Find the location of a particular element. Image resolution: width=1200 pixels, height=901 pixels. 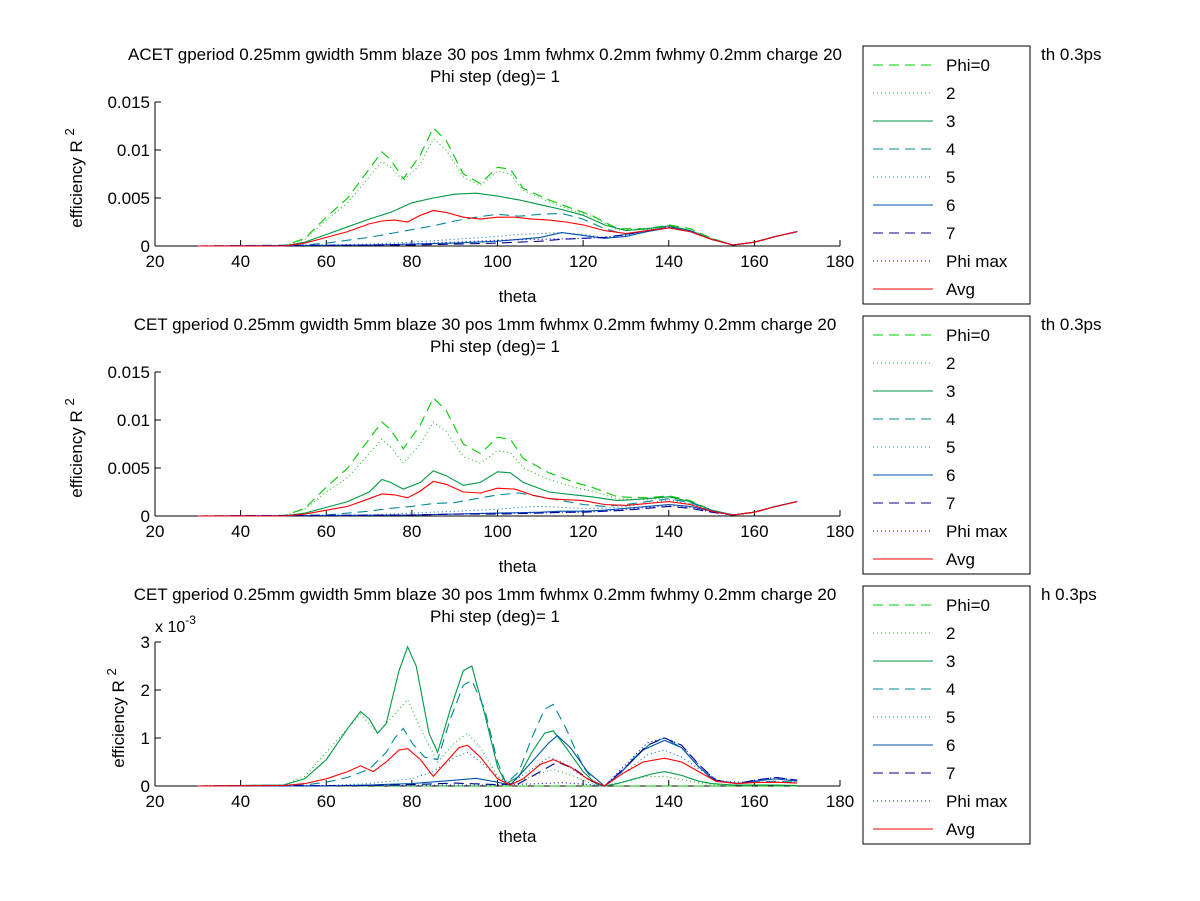

y-exponent-label: x 10-3 is located at coordinates (175, 624).